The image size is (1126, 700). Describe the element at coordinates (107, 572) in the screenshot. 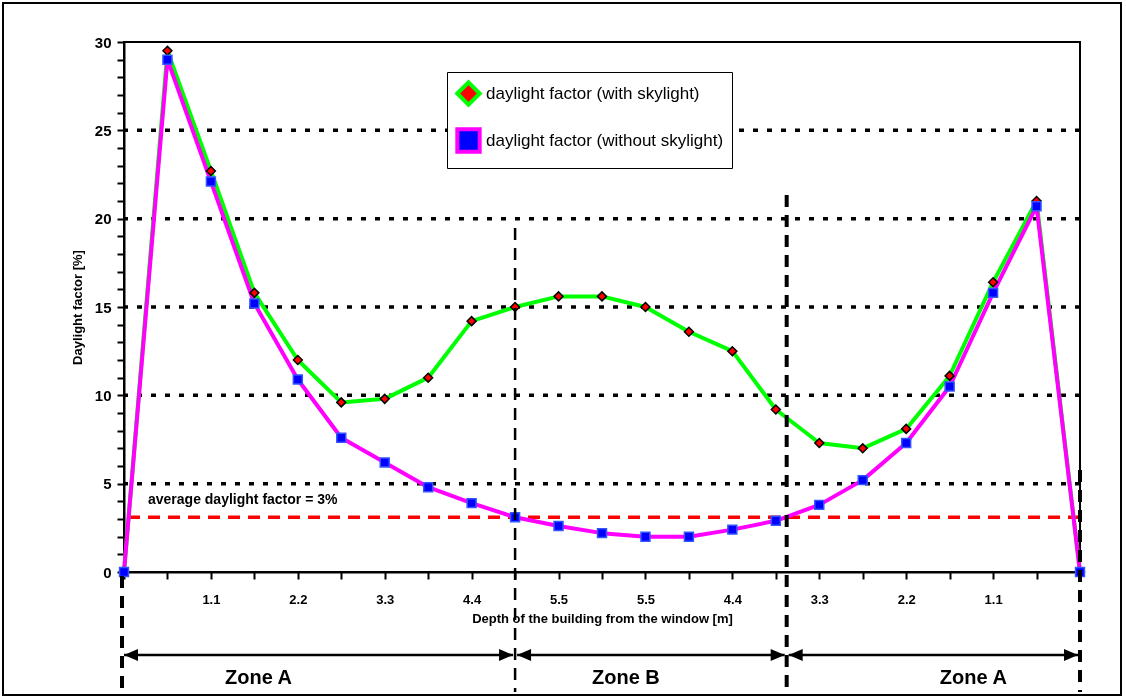

I see `y-tick-label: 0` at that location.